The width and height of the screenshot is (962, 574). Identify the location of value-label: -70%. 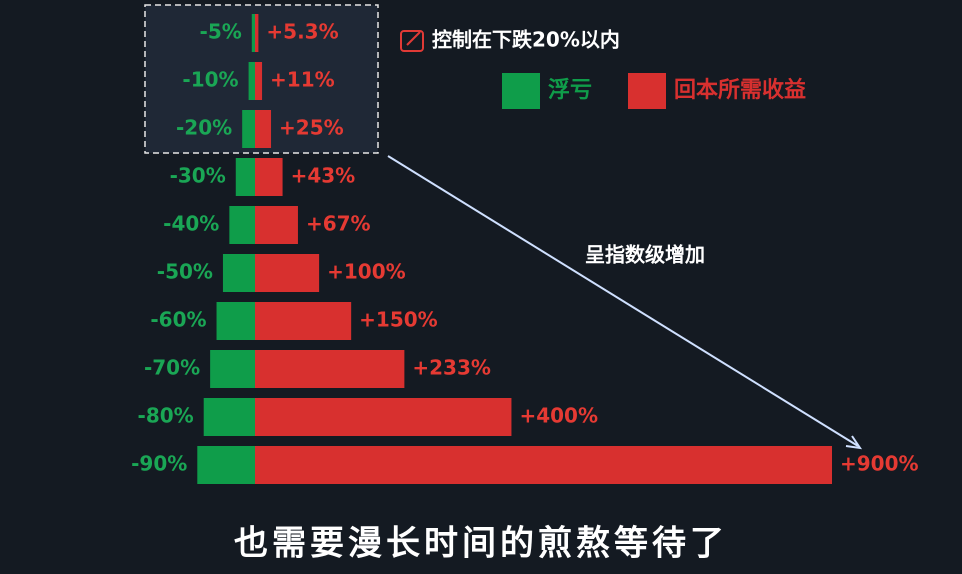
(172, 368).